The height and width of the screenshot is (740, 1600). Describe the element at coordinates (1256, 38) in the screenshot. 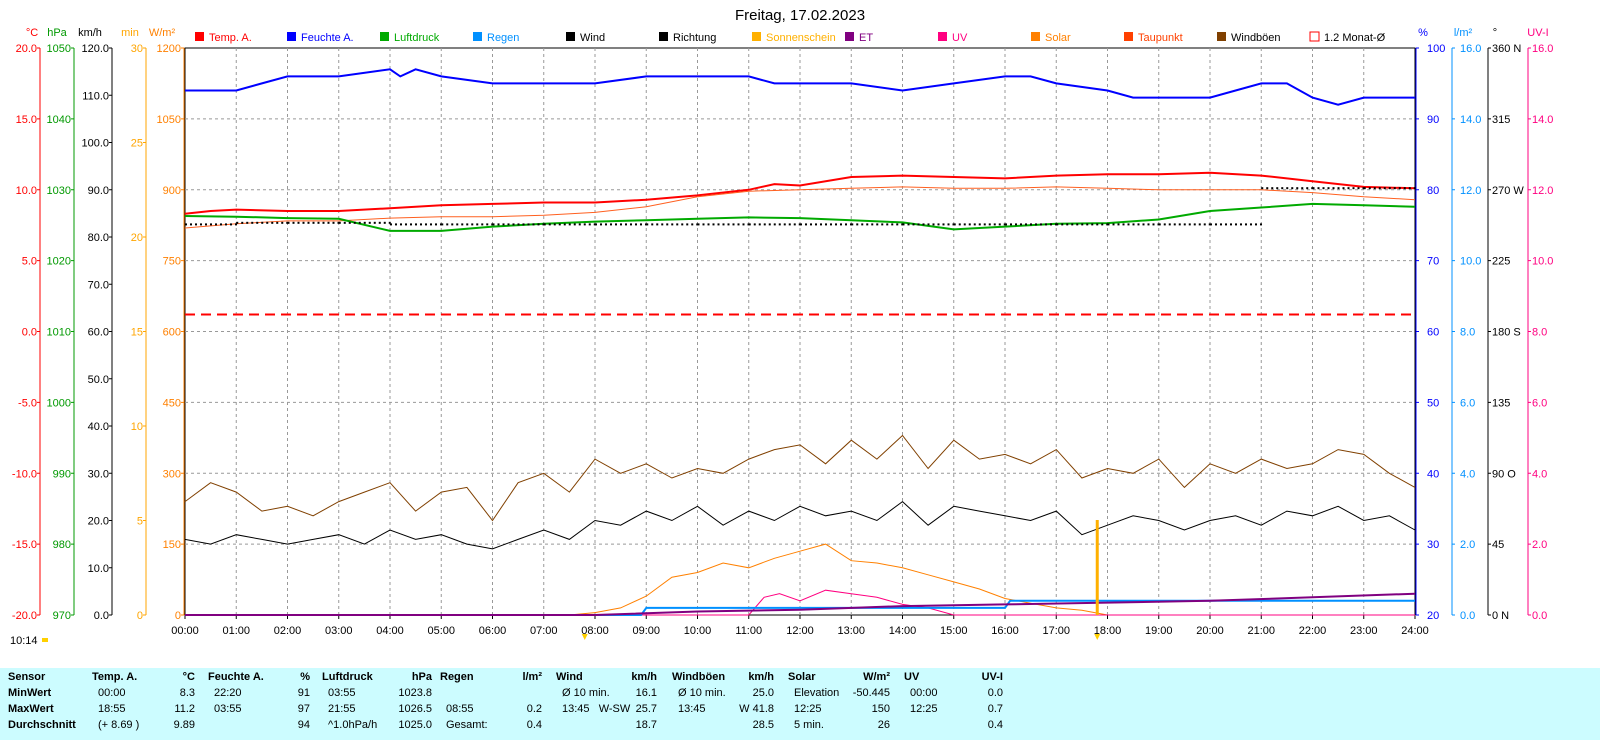

I see `legend-label-windb-en: Windböen` at that location.